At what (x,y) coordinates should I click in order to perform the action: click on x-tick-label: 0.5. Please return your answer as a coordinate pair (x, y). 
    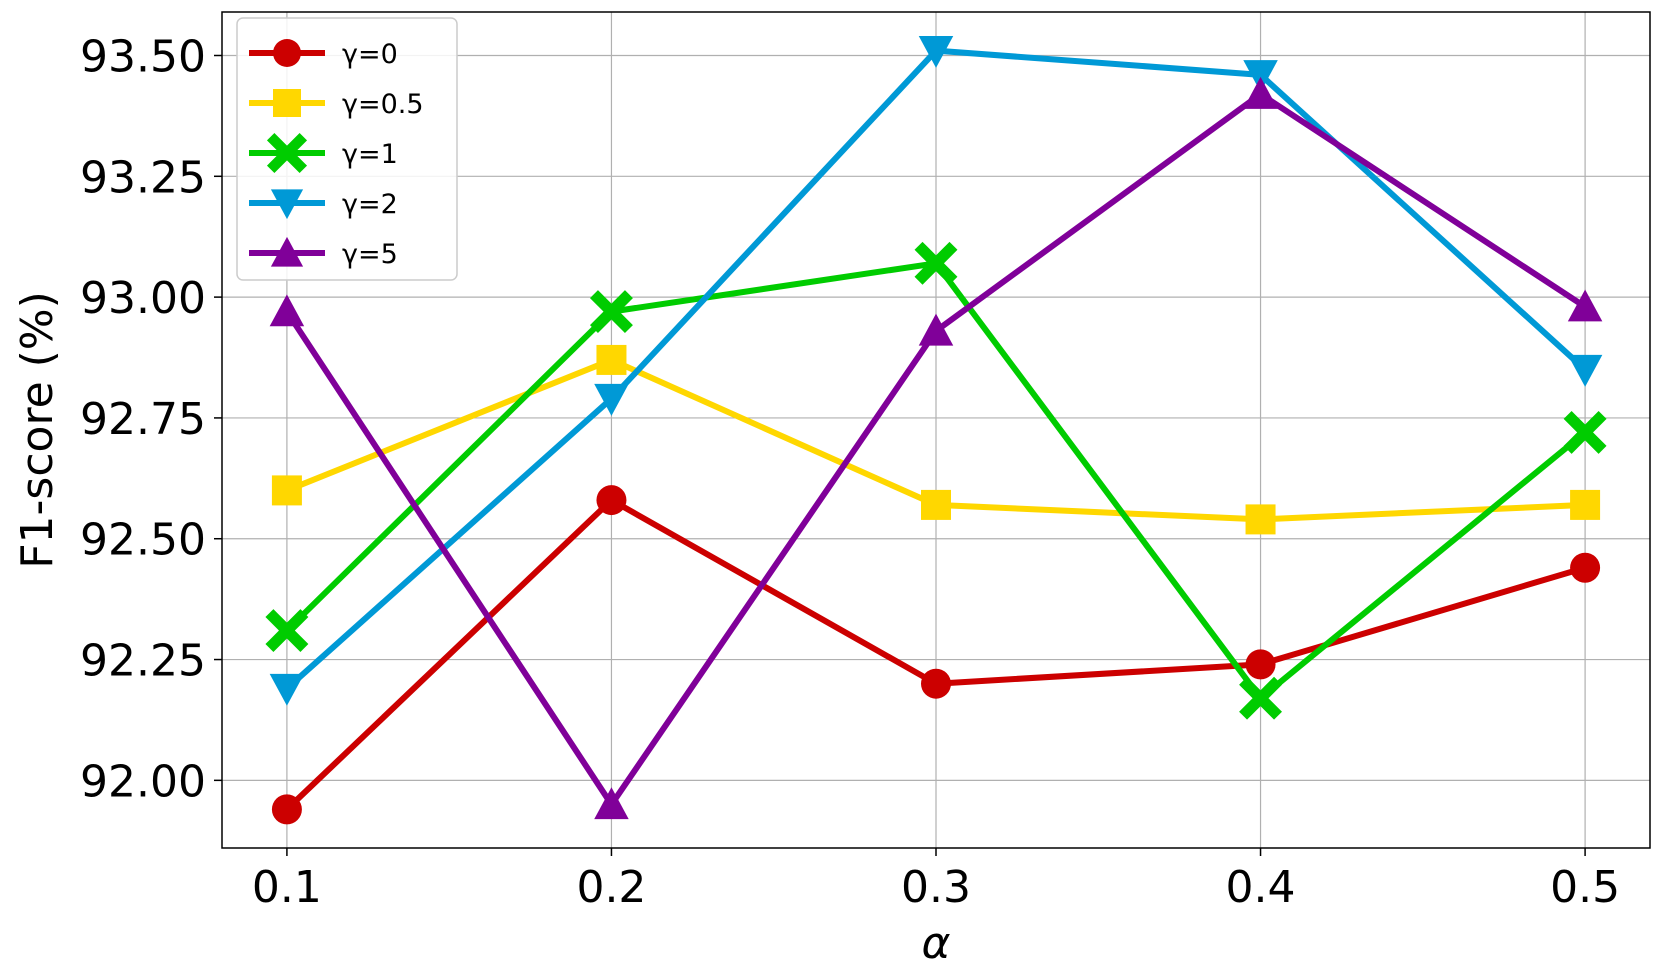
    Looking at the image, I should click on (1585, 887).